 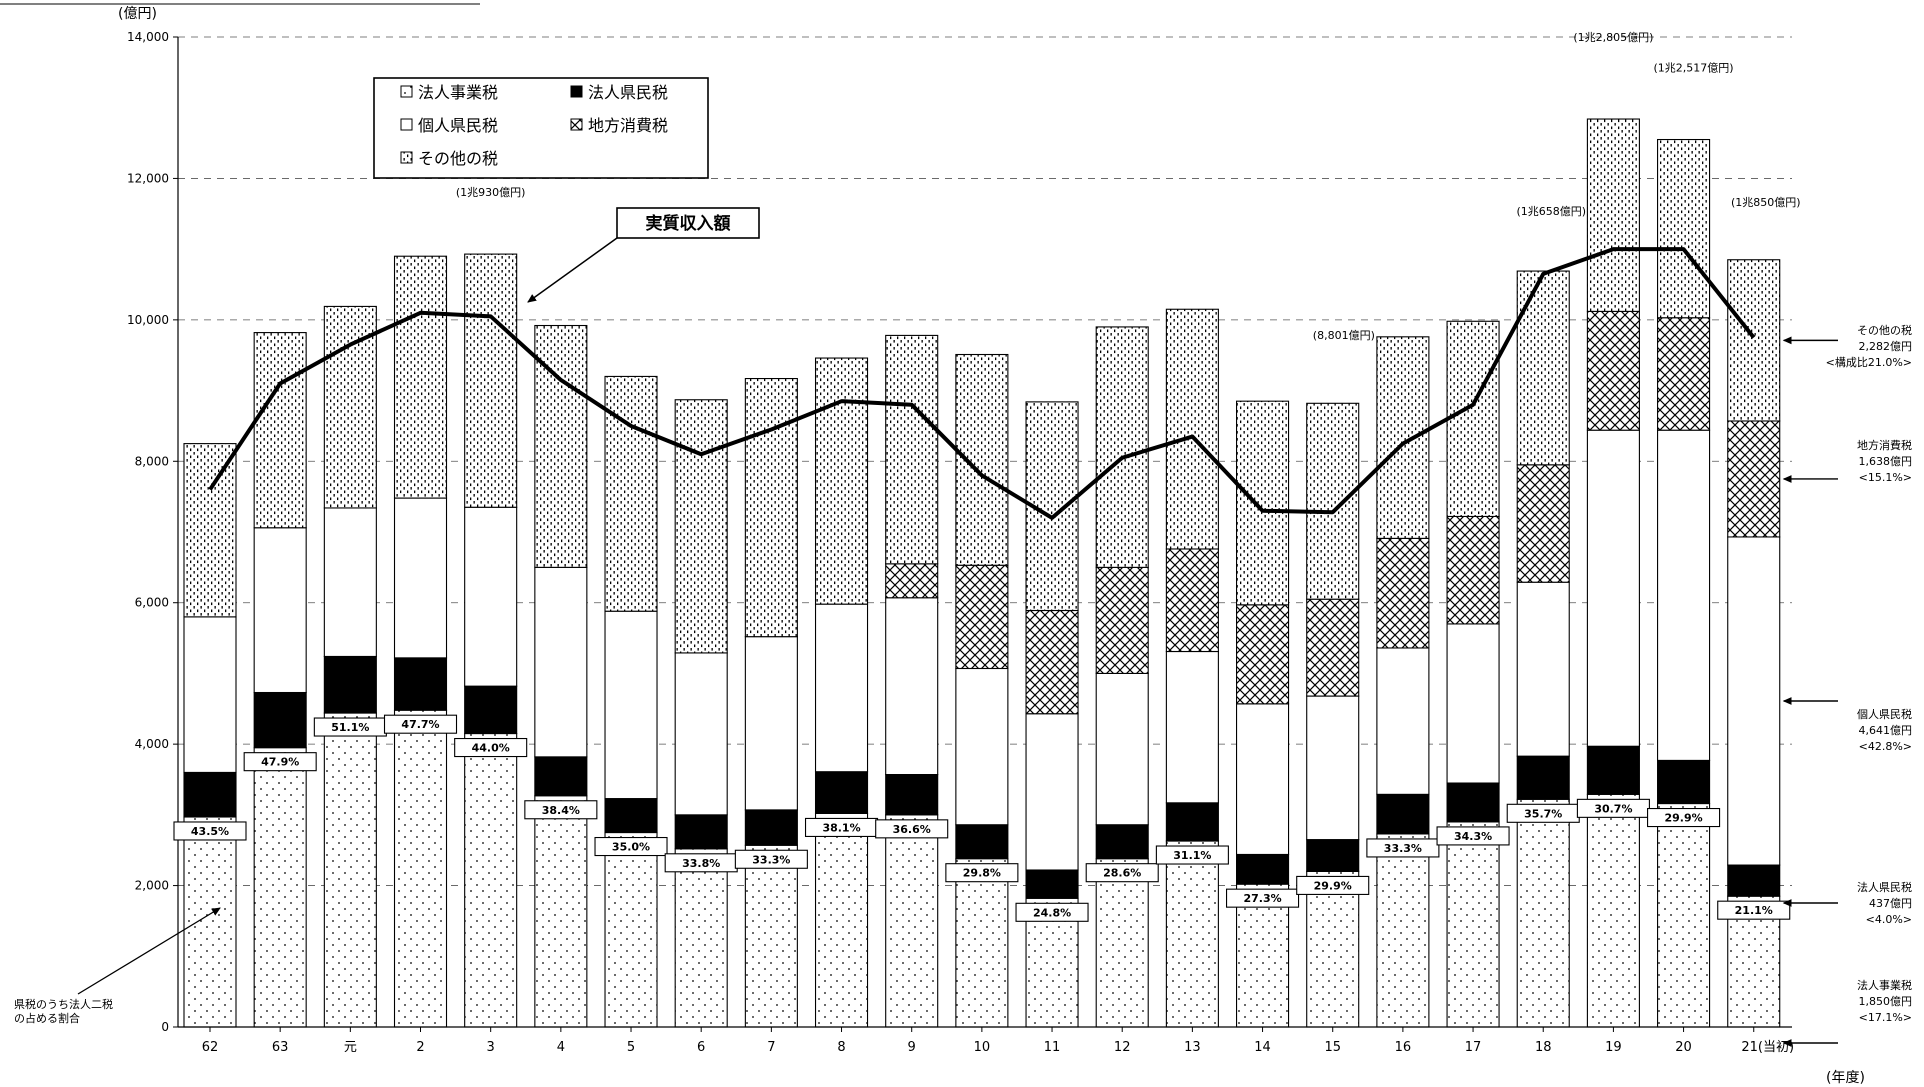 I want to click on bar-cat-2-other-taxes, so click(x=350, y=407).